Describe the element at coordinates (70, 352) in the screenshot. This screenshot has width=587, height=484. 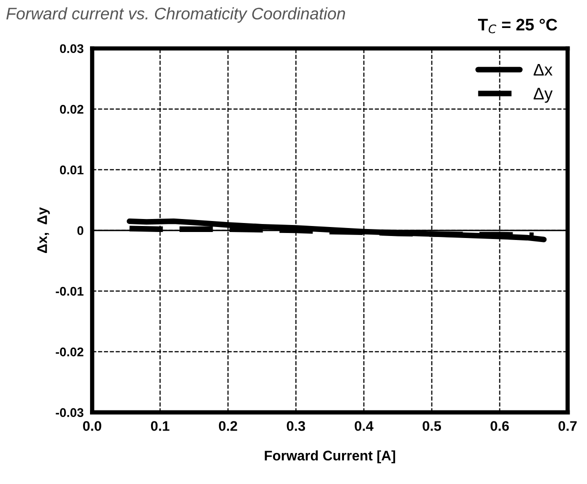
I see `y-tick-label: -0.02` at that location.